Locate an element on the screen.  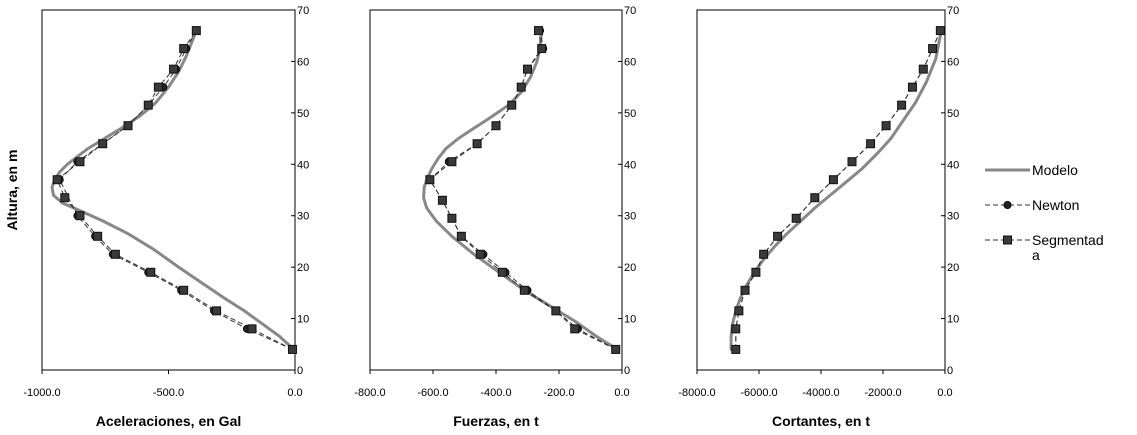
acceleration-x-axis-title: Aceleraciones, en Gal is located at coordinates (169, 421).